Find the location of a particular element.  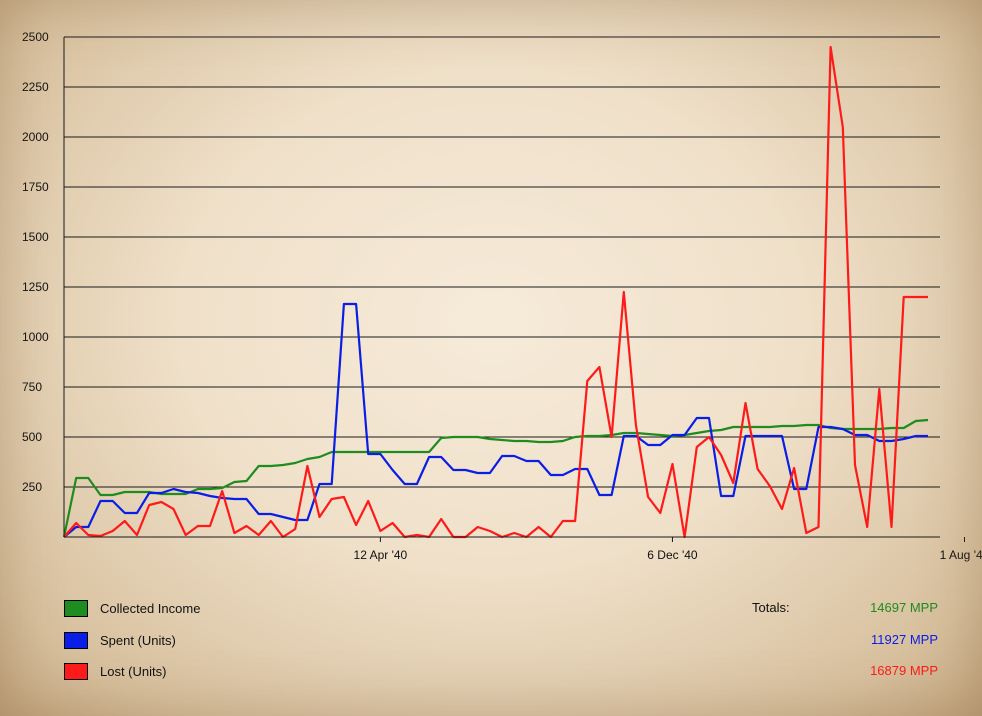

legend-item-lost-units: Lost (Units) is located at coordinates (115, 671).